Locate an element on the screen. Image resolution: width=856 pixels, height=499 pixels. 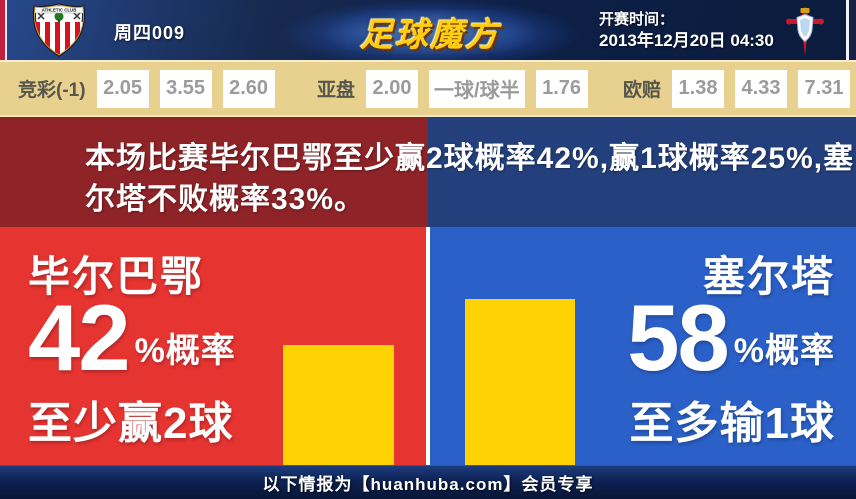
summary-banner-blue-half is located at coordinates (642, 172).